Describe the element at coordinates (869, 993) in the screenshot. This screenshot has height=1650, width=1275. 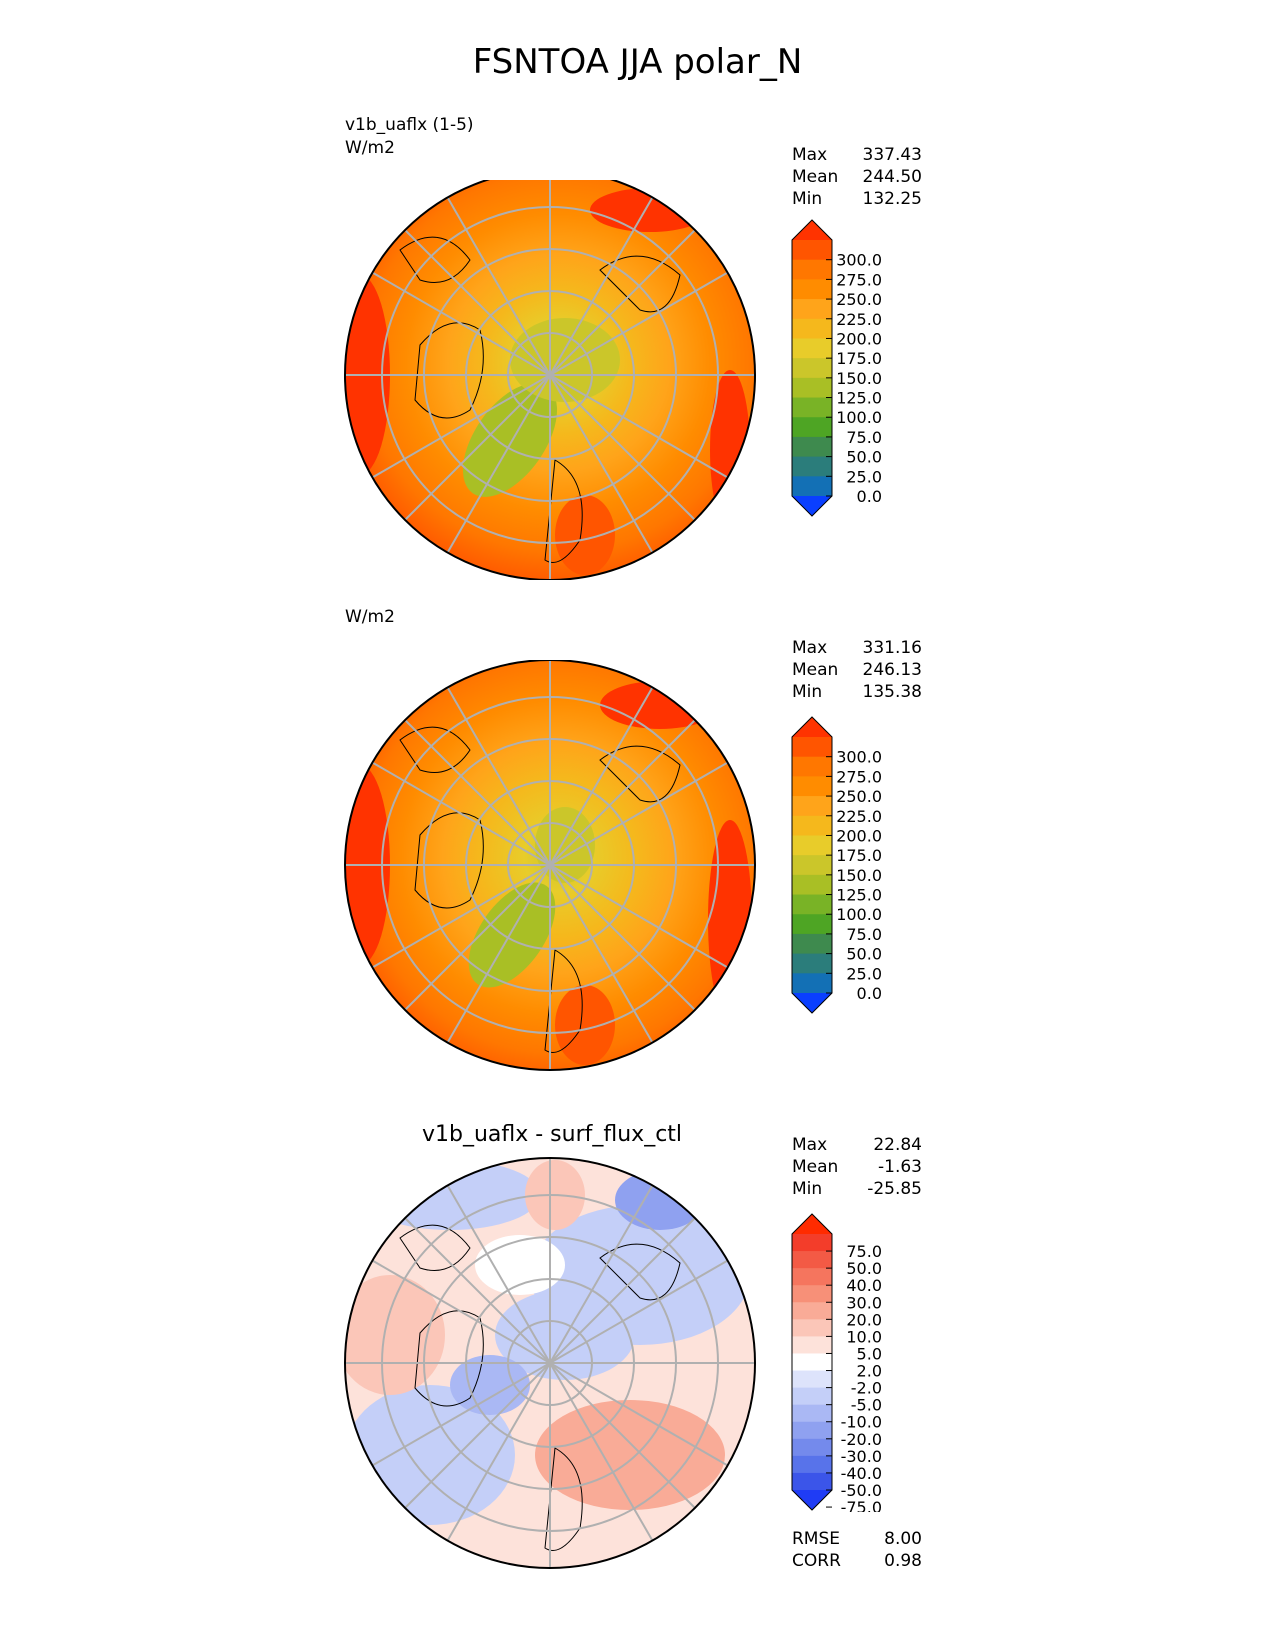
I see `colorbar-tick-label: 0.0` at that location.